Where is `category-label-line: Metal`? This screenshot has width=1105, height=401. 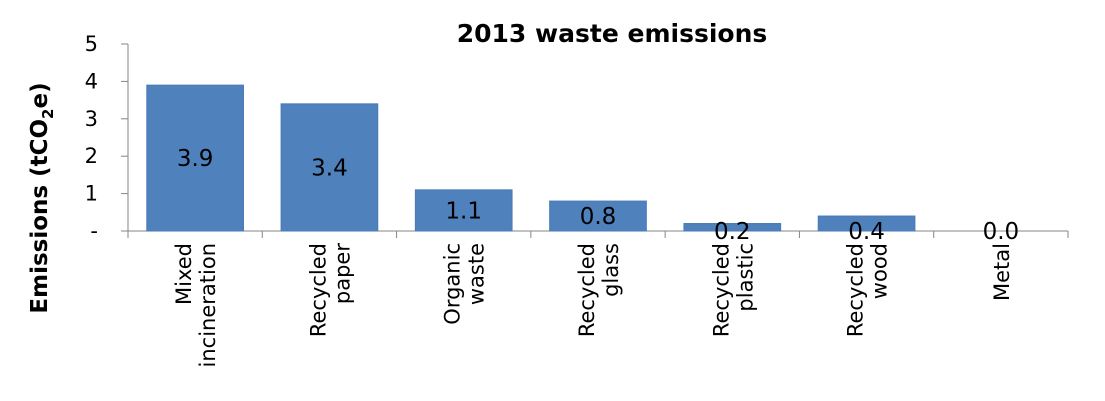 category-label-line: Metal is located at coordinates (1002, 272).